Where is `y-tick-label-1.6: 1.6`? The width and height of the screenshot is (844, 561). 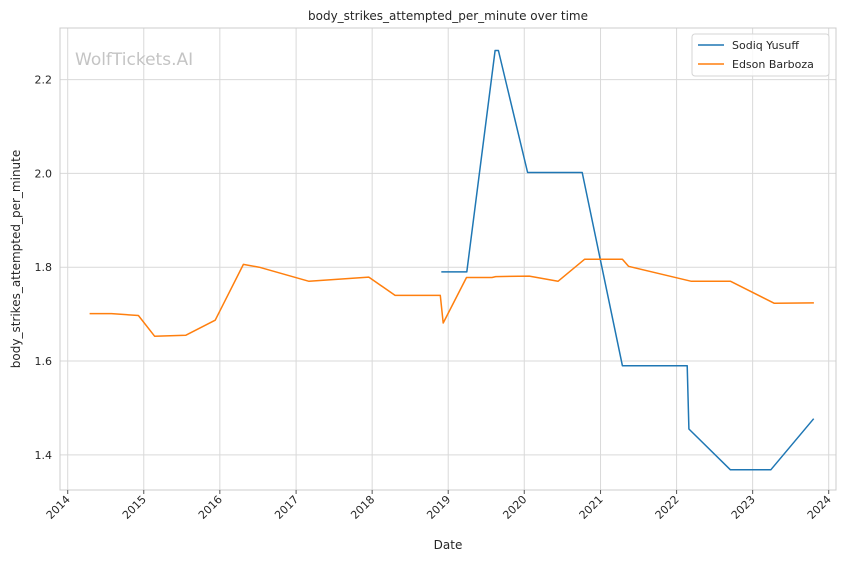
y-tick-label-1.6: 1.6 is located at coordinates (44, 361).